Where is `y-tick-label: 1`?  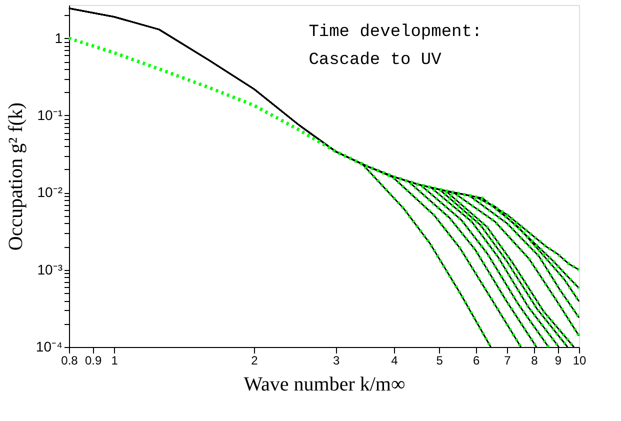
y-tick-label: 1 is located at coordinates (58, 38).